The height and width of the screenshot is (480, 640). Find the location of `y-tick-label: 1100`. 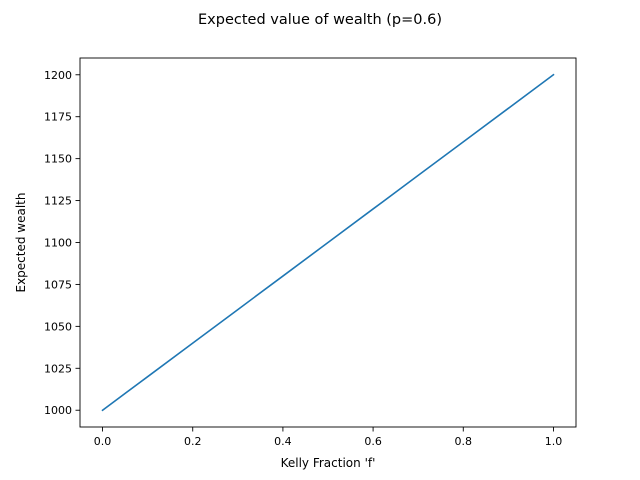

y-tick-label: 1100 is located at coordinates (58, 243).